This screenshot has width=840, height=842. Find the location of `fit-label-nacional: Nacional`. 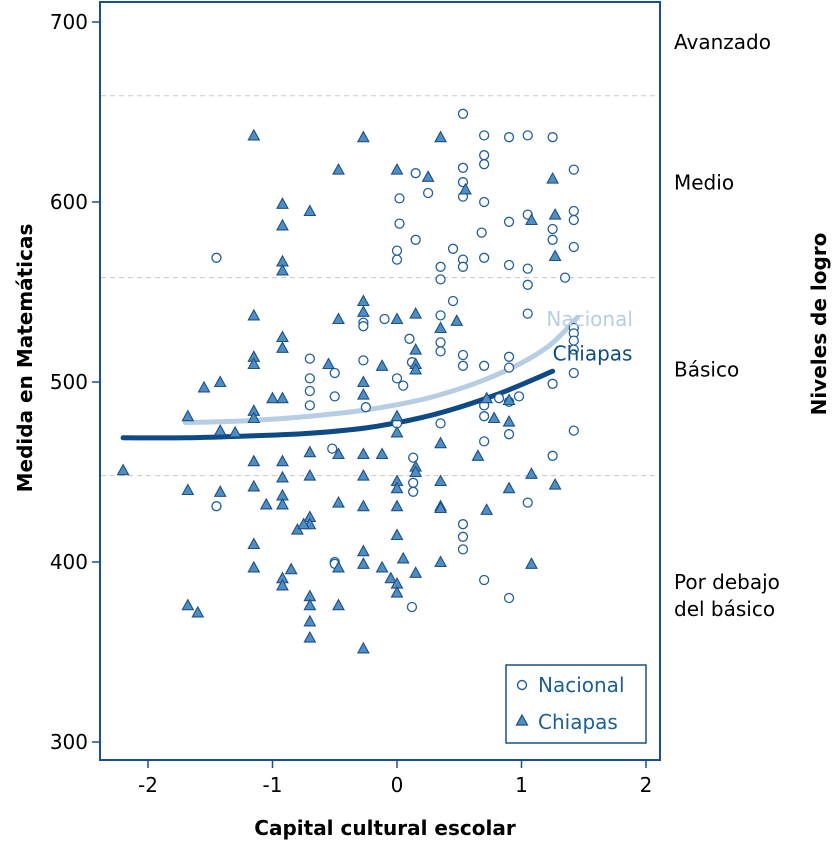

fit-label-nacional: Nacional is located at coordinates (589, 319).